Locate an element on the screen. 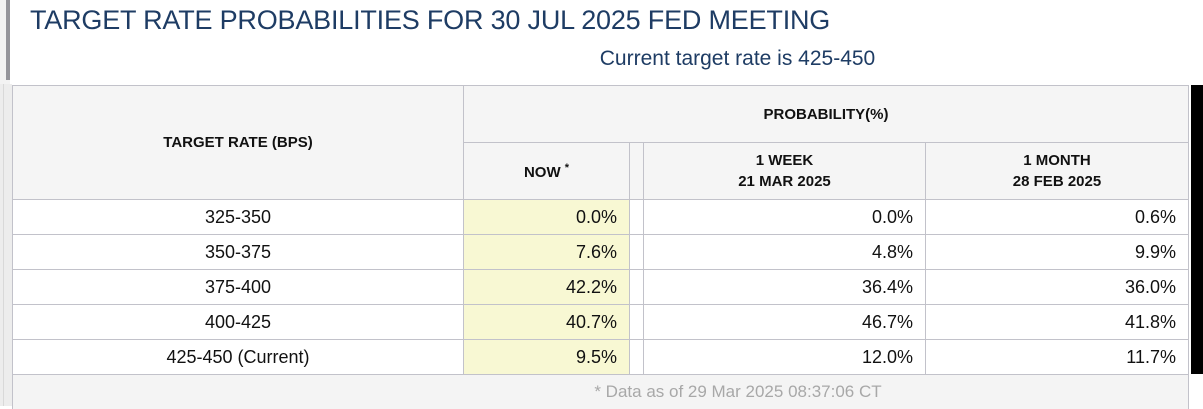 The width and height of the screenshot is (1203, 409). month-probability-cell: 11.7% is located at coordinates (1057, 357).